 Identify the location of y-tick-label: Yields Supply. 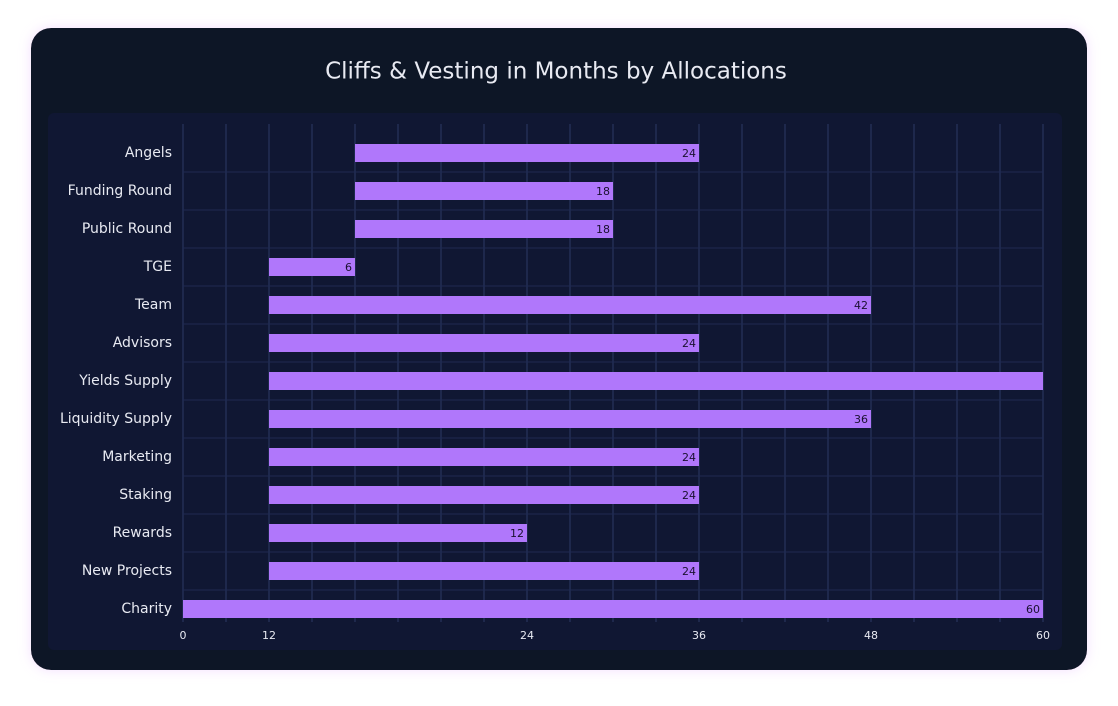
(125, 381).